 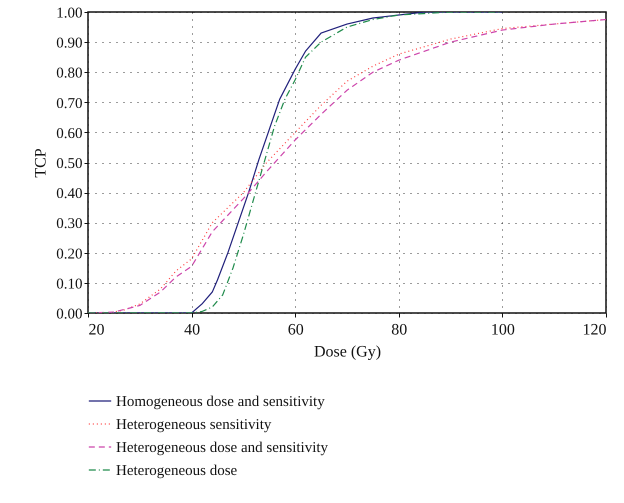 I want to click on y-tick-label: 0.50, so click(x=69, y=164).